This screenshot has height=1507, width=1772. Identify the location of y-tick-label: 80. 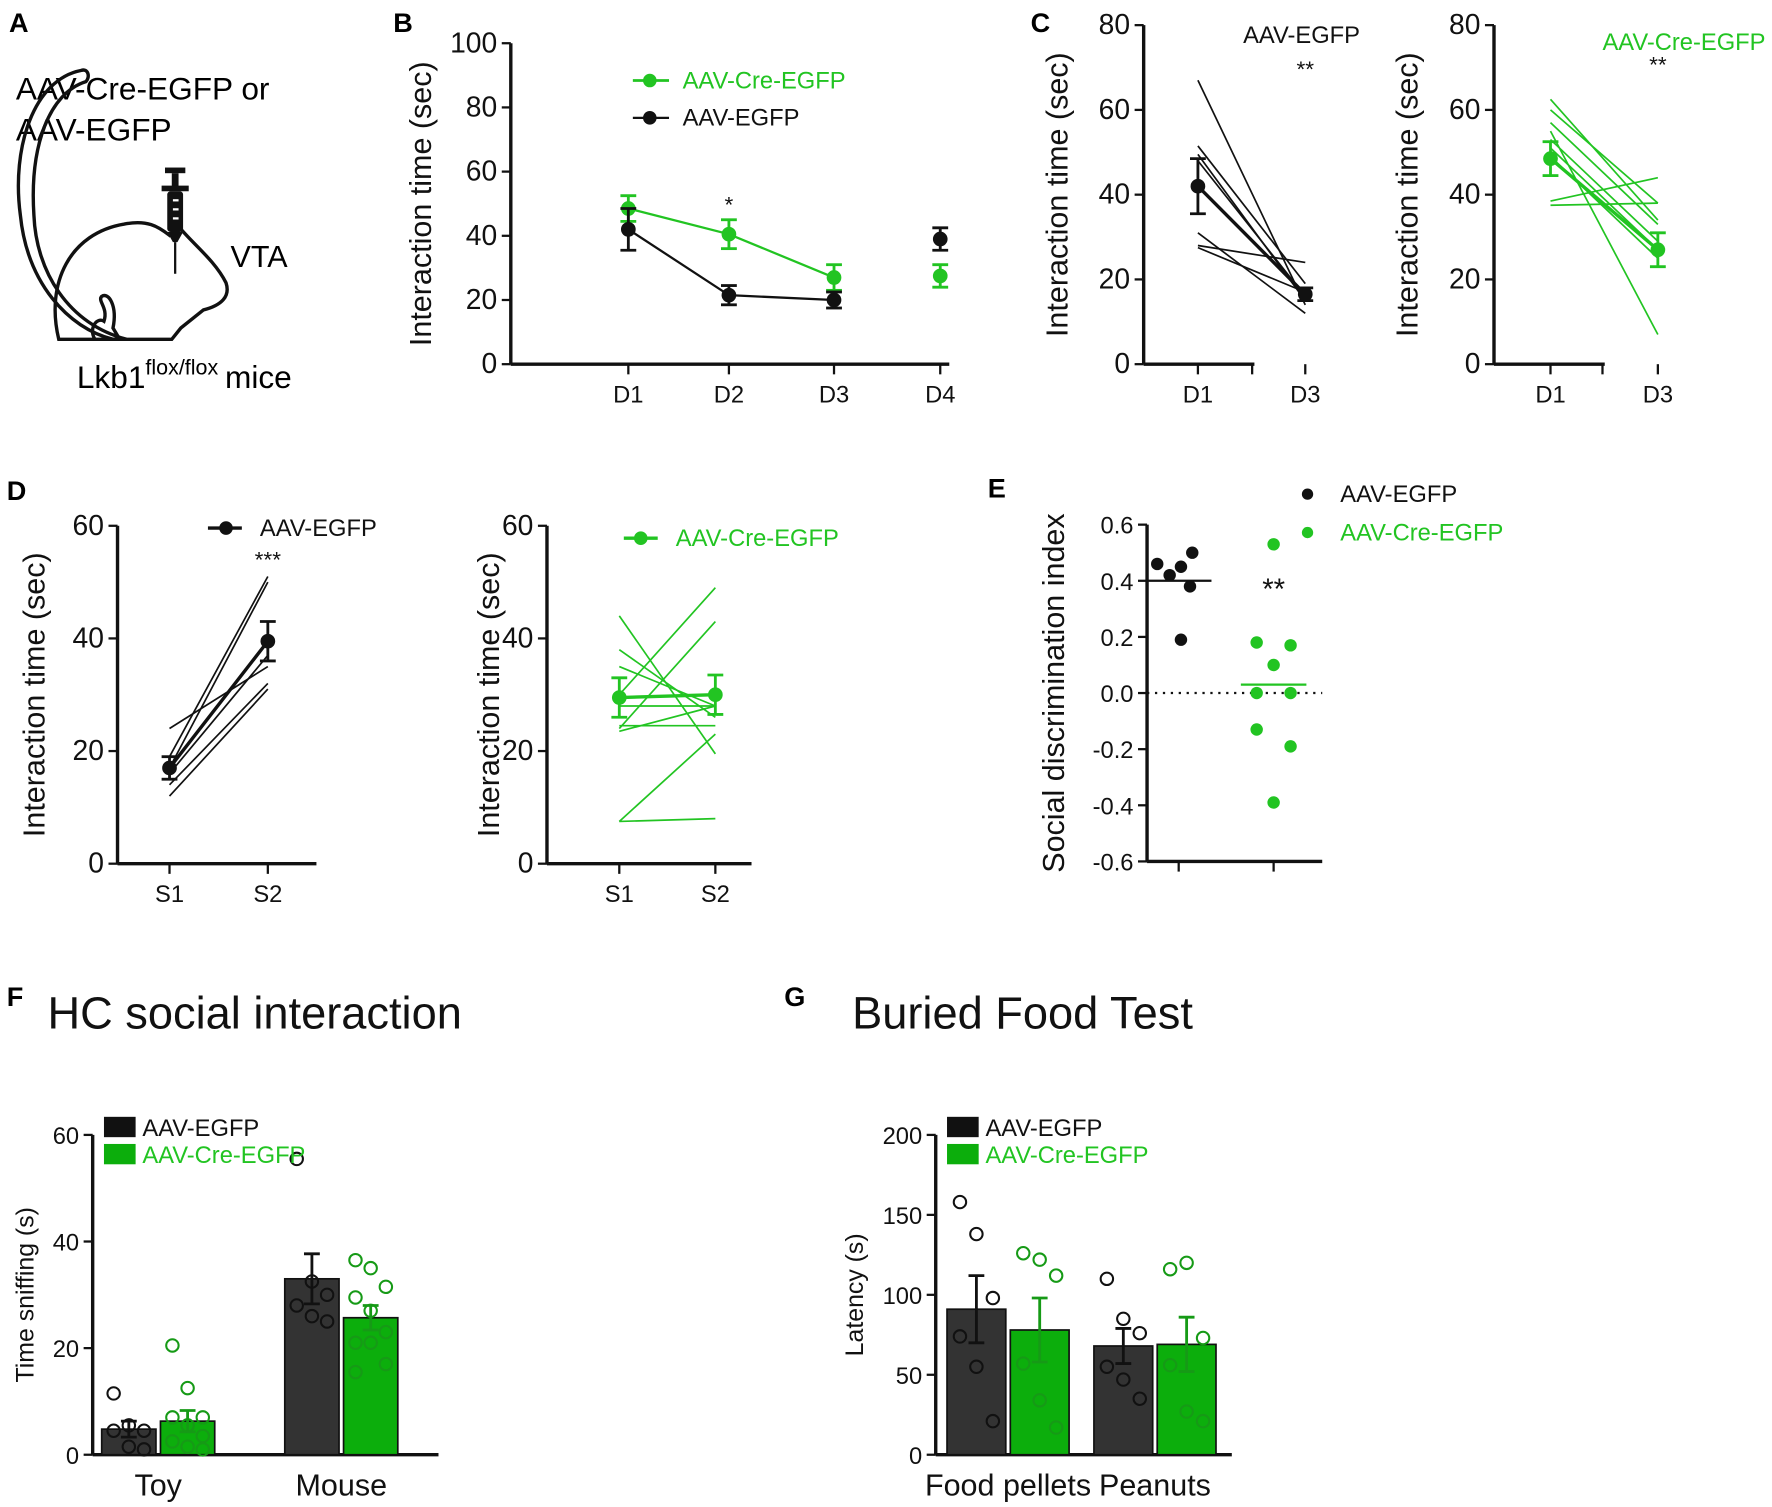
(481, 106).